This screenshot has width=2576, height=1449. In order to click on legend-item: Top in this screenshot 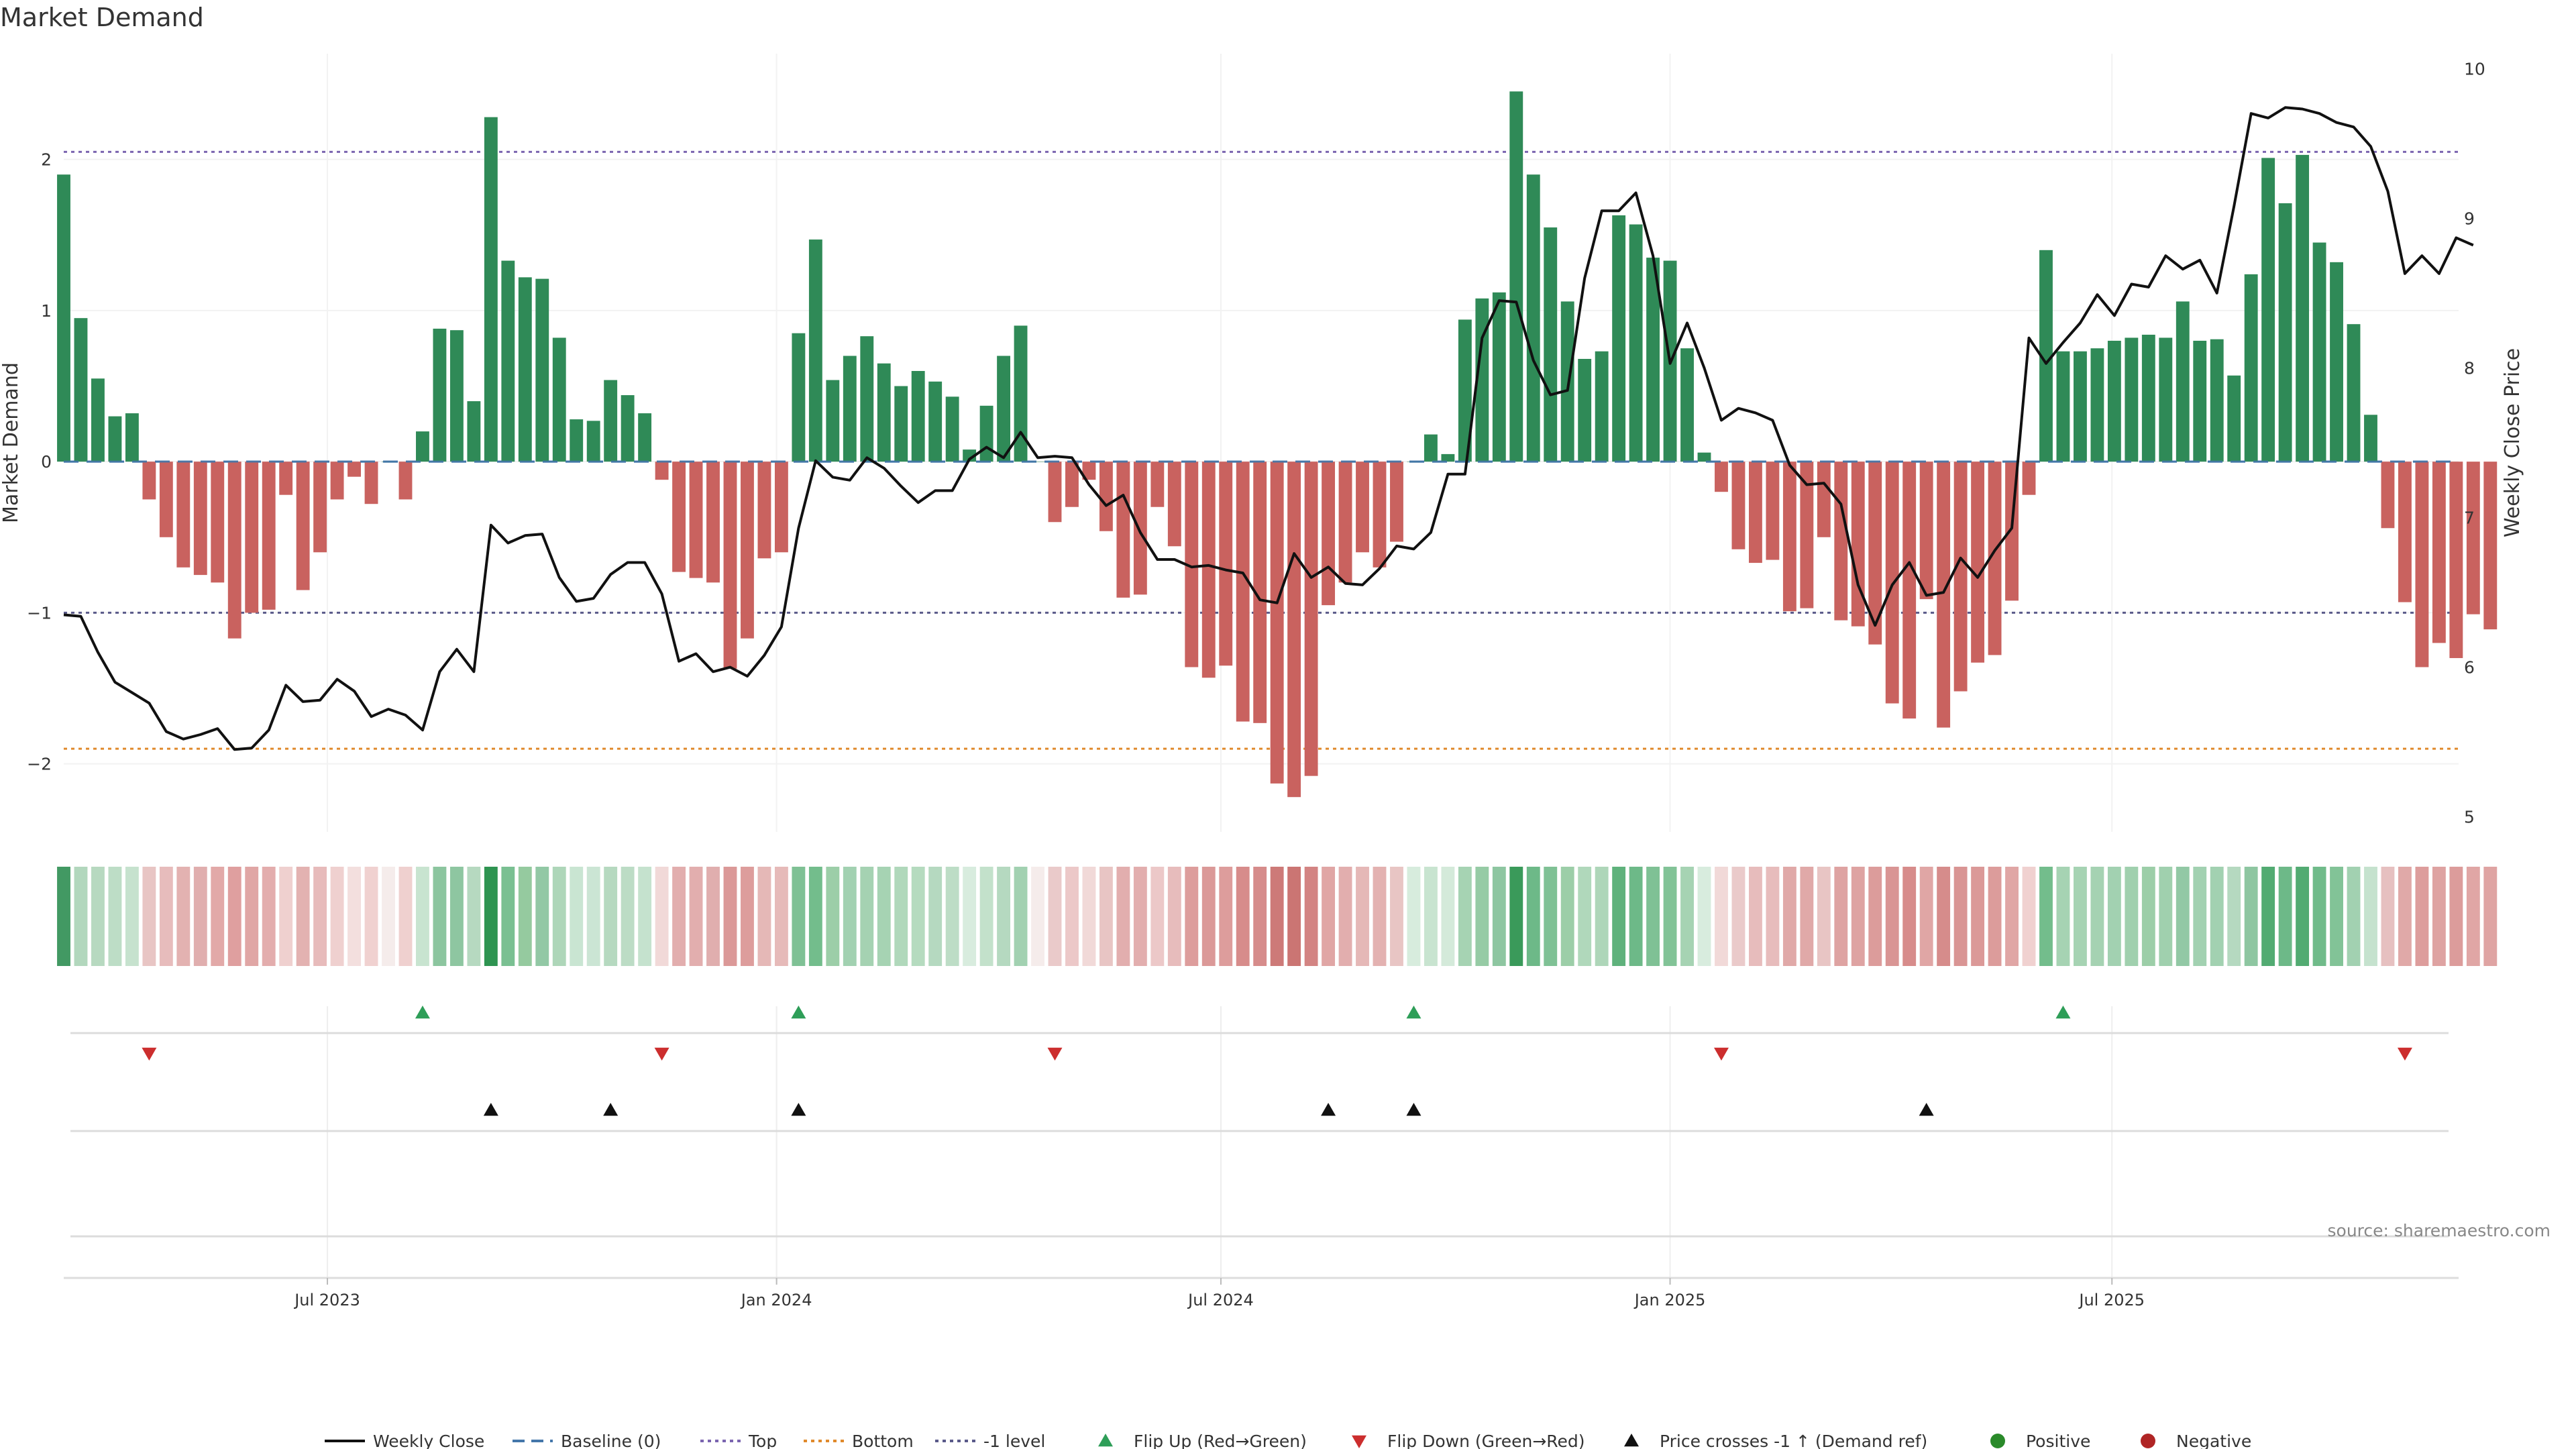, I will do `click(738, 1440)`.